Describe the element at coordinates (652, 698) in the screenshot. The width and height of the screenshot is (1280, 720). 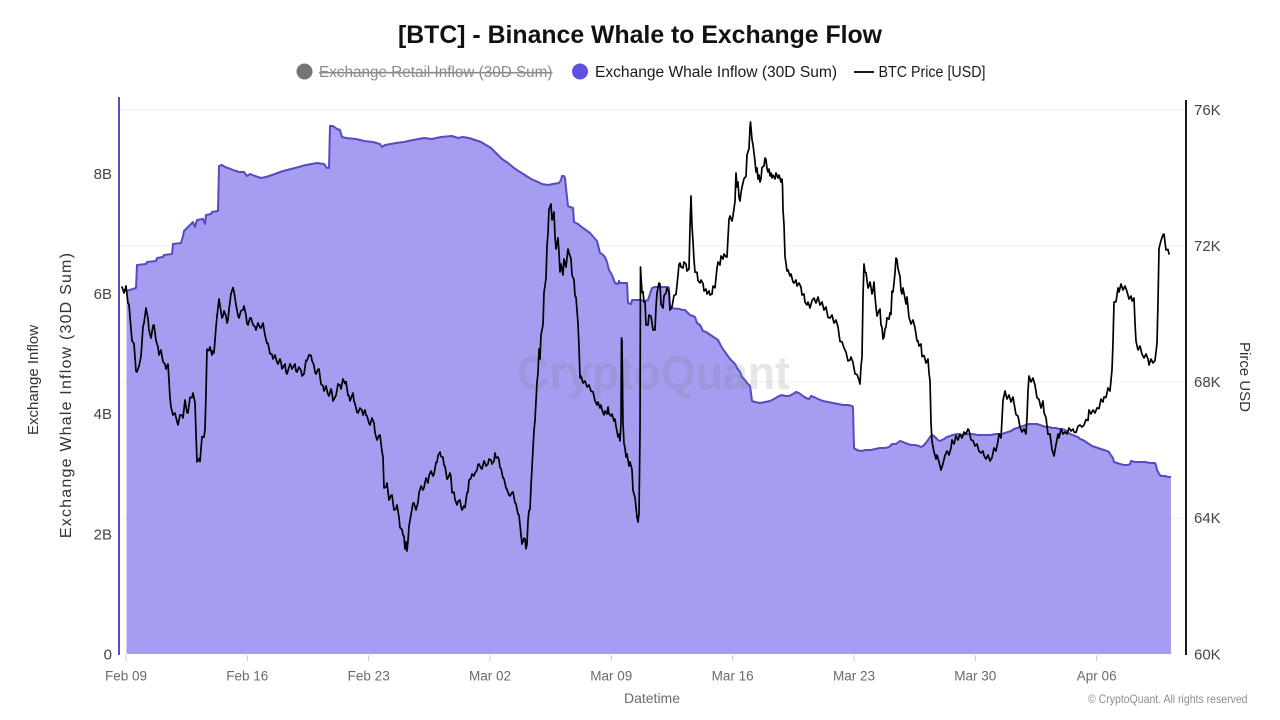
I see `svg-text: Datetime` at that location.